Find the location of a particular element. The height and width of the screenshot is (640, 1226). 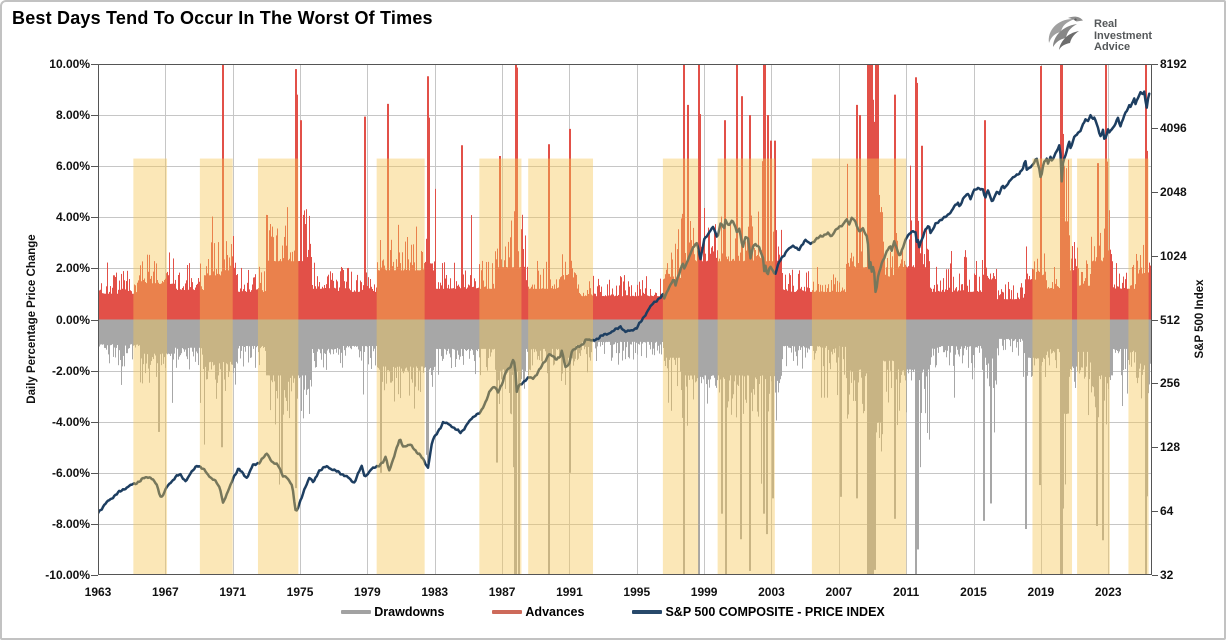

legend-item-drawdowns: Drawdowns is located at coordinates (392, 612).